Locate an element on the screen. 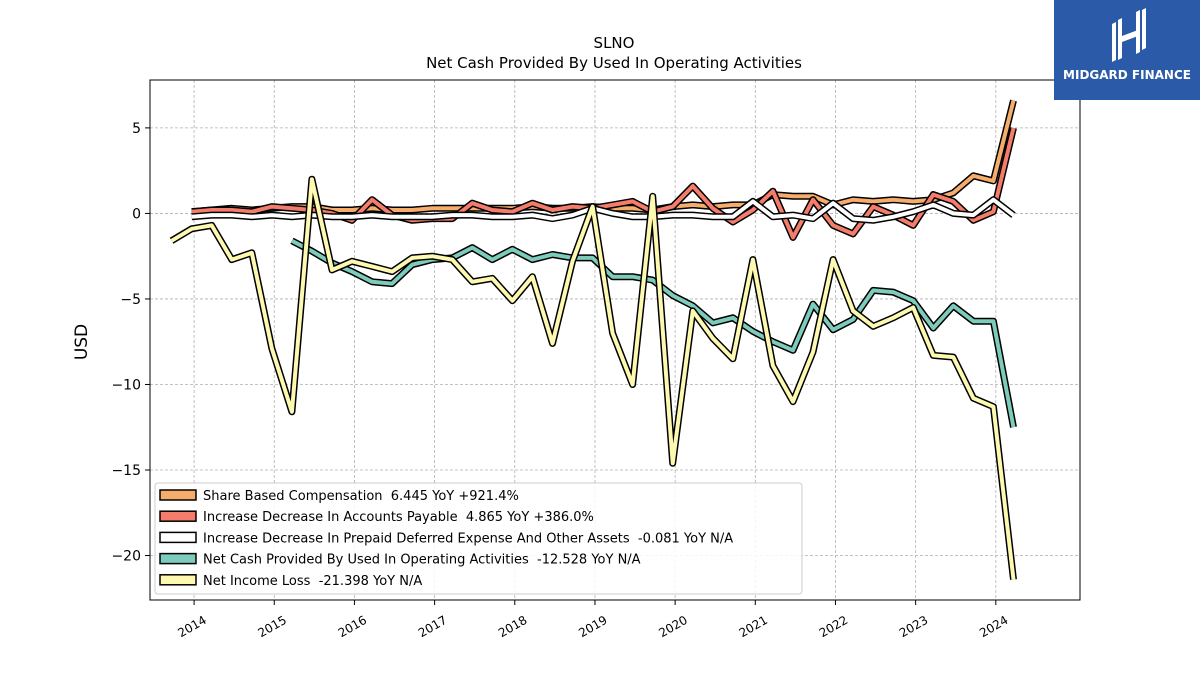 The height and width of the screenshot is (675, 1200). x-tick-label: 2017 is located at coordinates (432, 626).